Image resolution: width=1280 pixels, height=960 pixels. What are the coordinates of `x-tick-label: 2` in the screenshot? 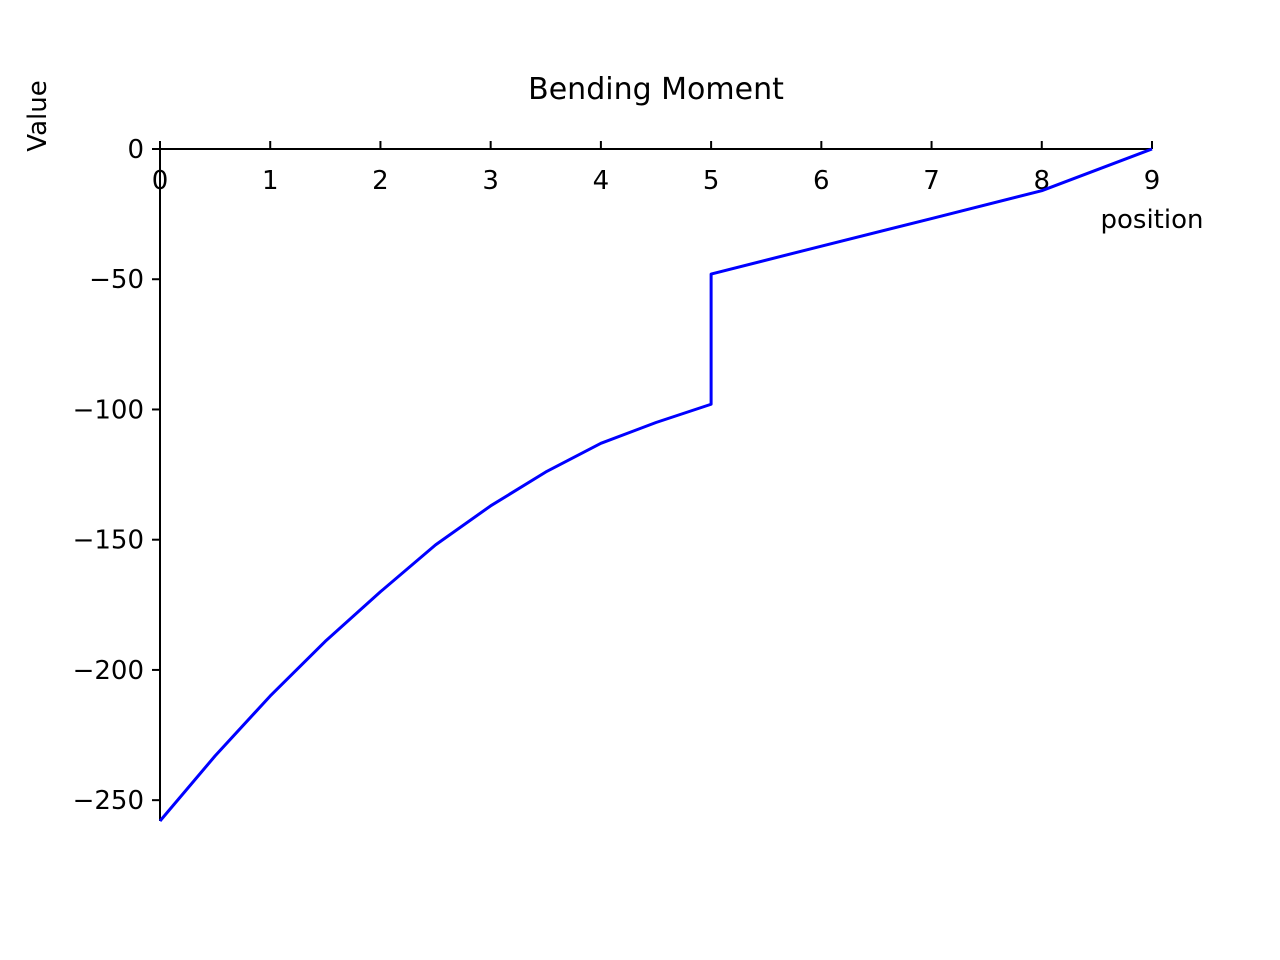 It's located at (380, 181).